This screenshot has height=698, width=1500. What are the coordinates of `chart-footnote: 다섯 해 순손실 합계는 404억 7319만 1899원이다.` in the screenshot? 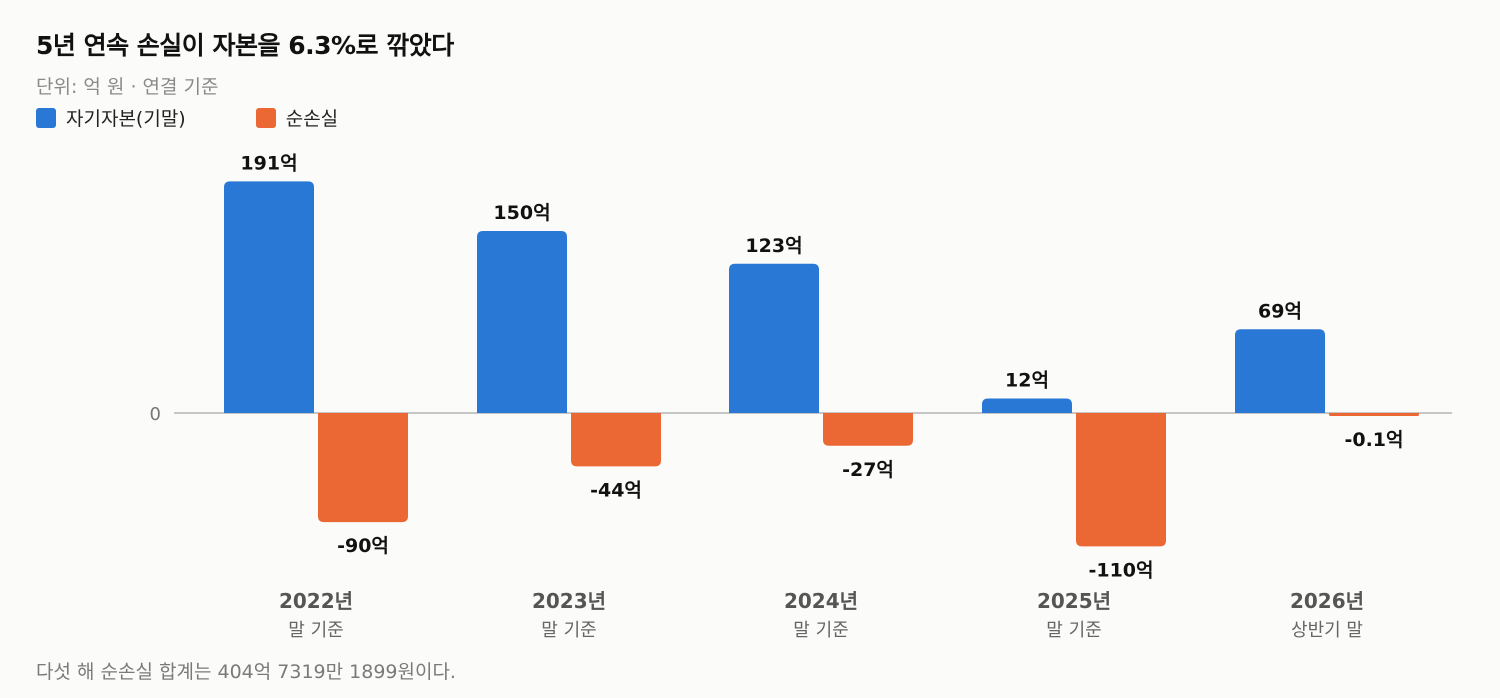 It's located at (246, 672).